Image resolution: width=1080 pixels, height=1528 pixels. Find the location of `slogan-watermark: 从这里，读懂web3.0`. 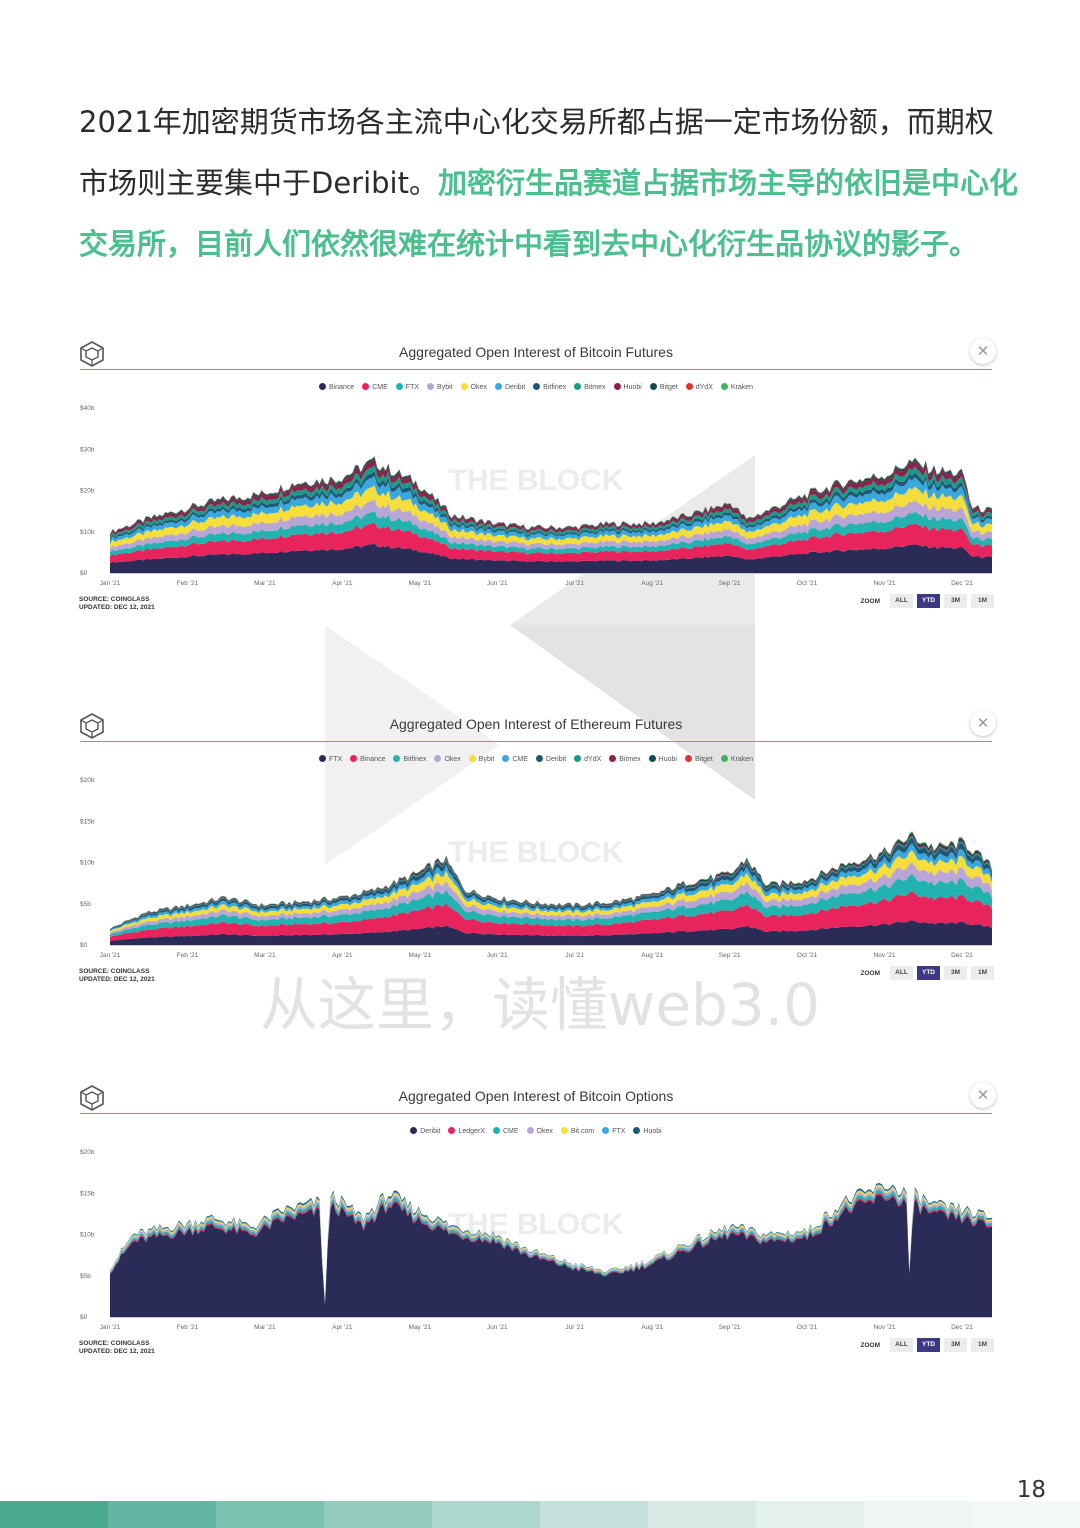

slogan-watermark: 从这里，读懂web3.0 is located at coordinates (540, 1005).